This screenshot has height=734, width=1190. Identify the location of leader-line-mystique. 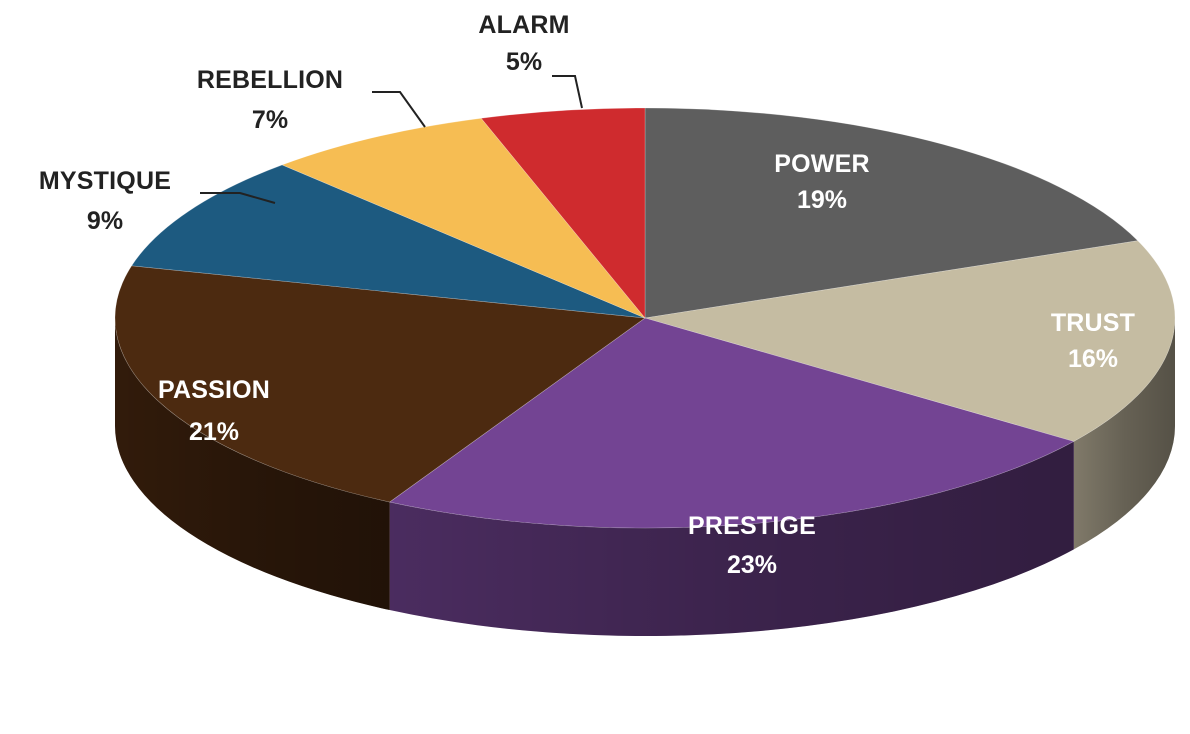
(238, 198).